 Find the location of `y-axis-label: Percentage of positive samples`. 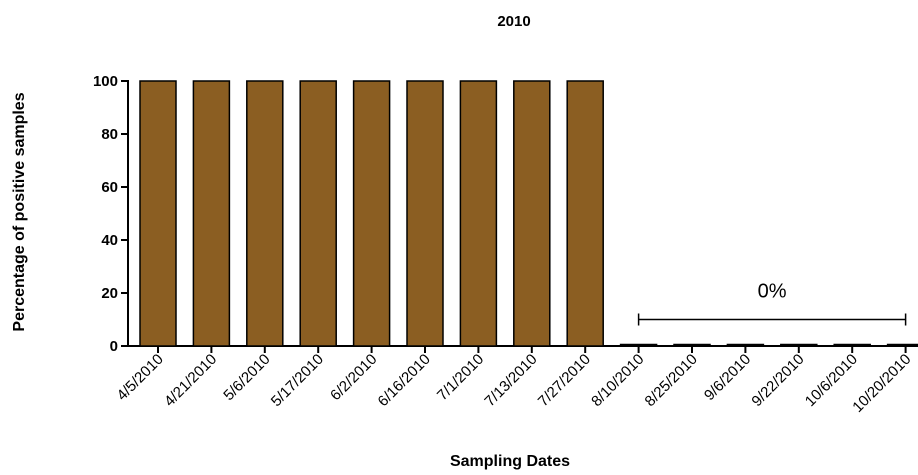

y-axis-label: Percentage of positive samples is located at coordinates (19, 211).